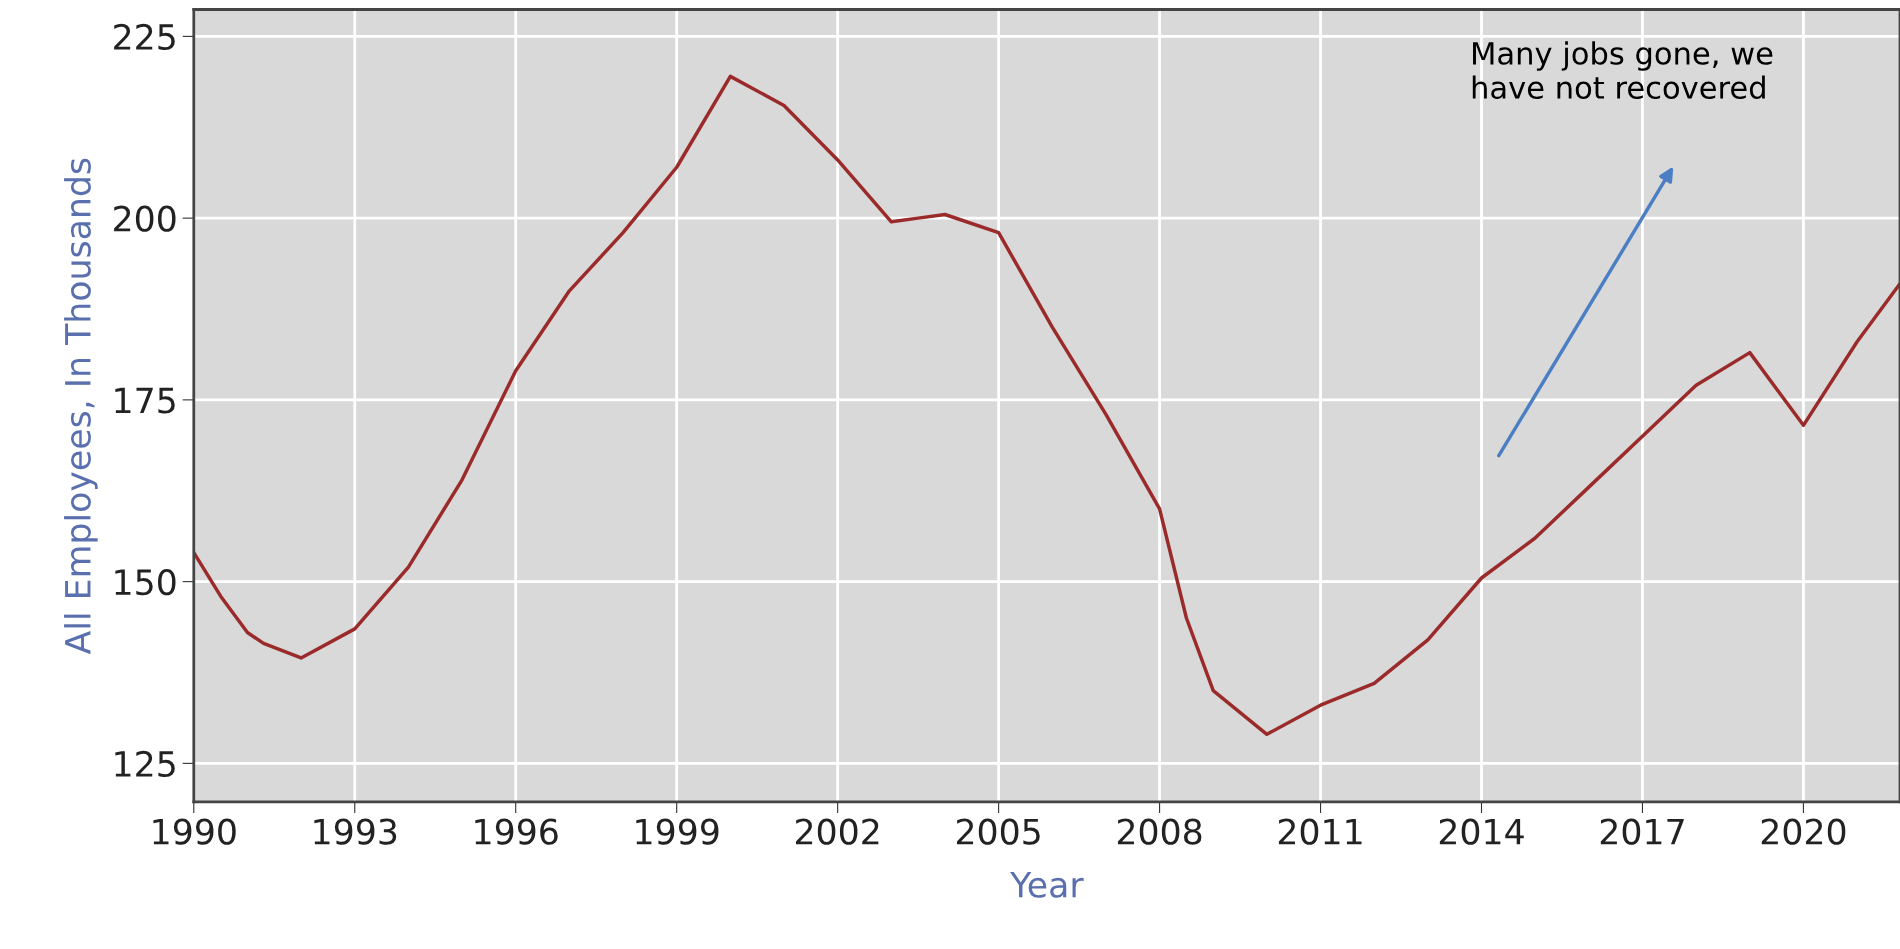 This screenshot has width=1900, height=949. Describe the element at coordinates (1481, 831) in the screenshot. I see `x-tick-label: 2014` at that location.